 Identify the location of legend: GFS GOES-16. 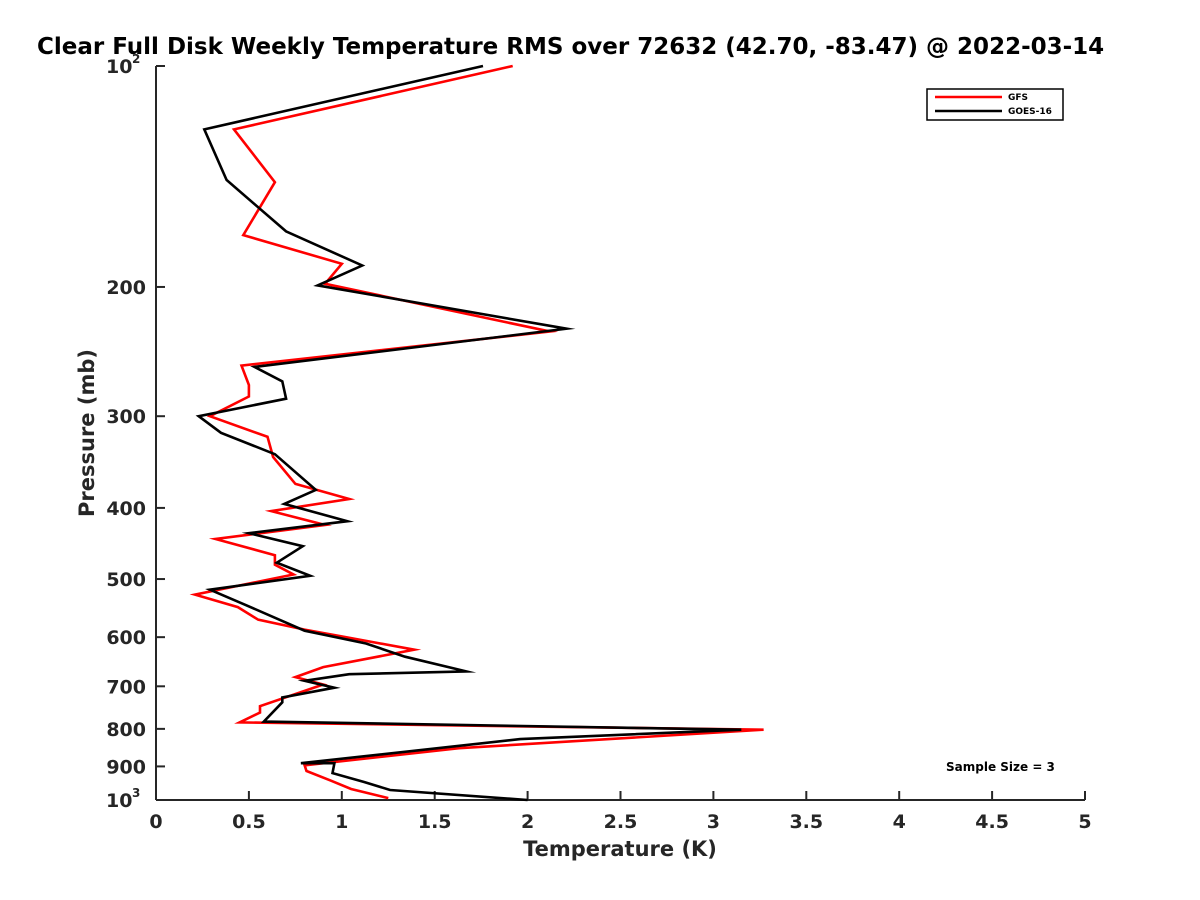
(995, 104).